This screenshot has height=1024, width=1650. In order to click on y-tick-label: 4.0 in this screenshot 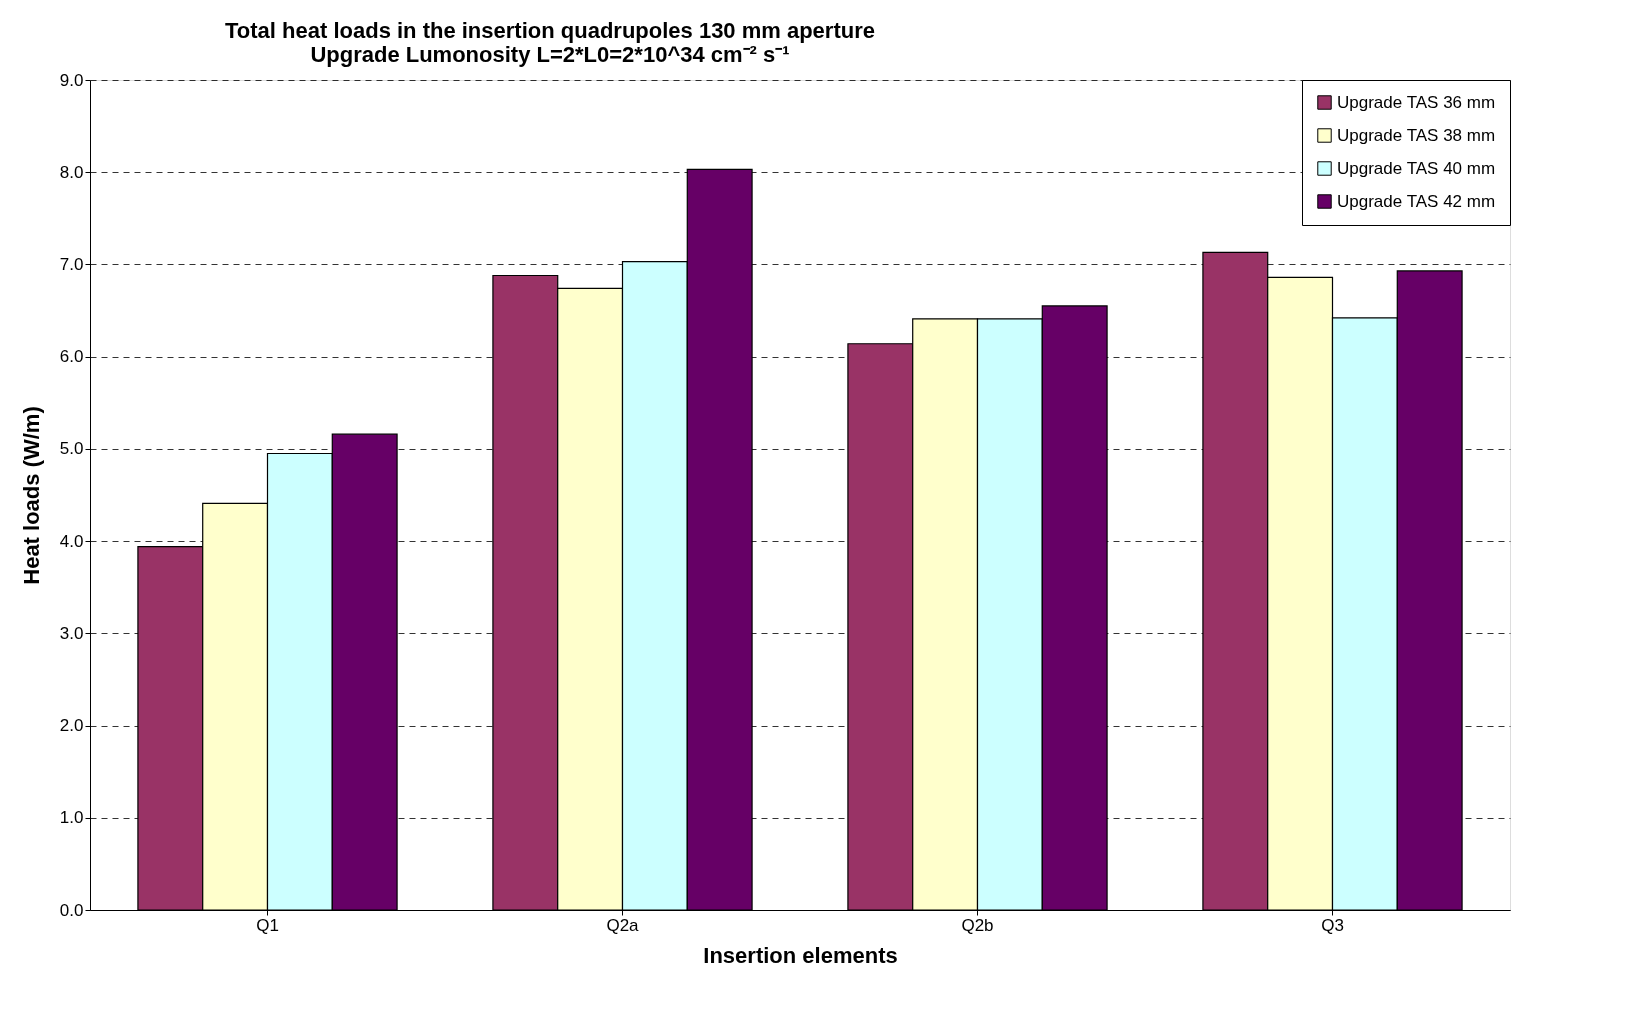, I will do `click(71, 541)`.